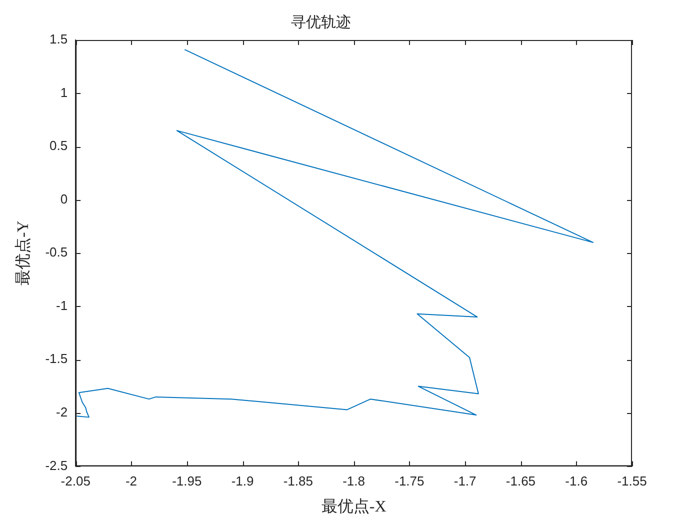 The image size is (700, 525). What do you see at coordinates (521, 481) in the screenshot?
I see `x-tick-label: -1.65` at bounding box center [521, 481].